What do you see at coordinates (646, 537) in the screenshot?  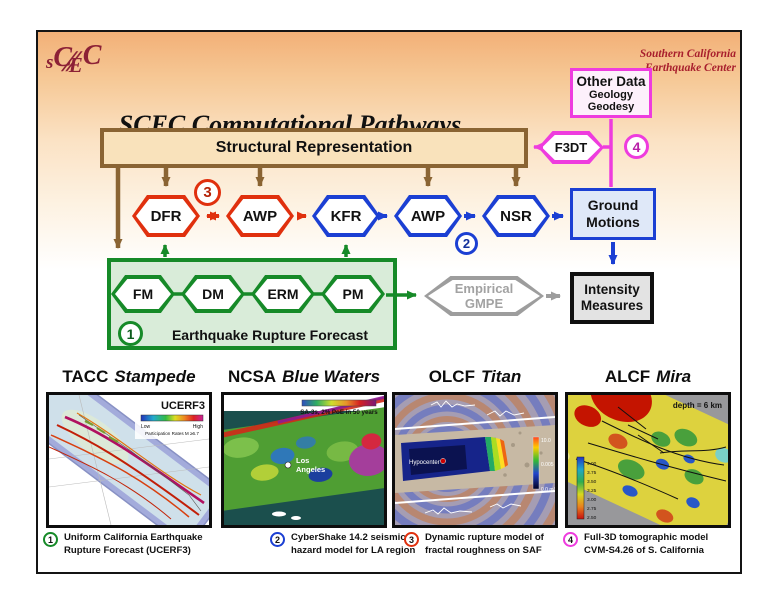 I see `caption-line: Full-3D tomographic model` at bounding box center [646, 537].